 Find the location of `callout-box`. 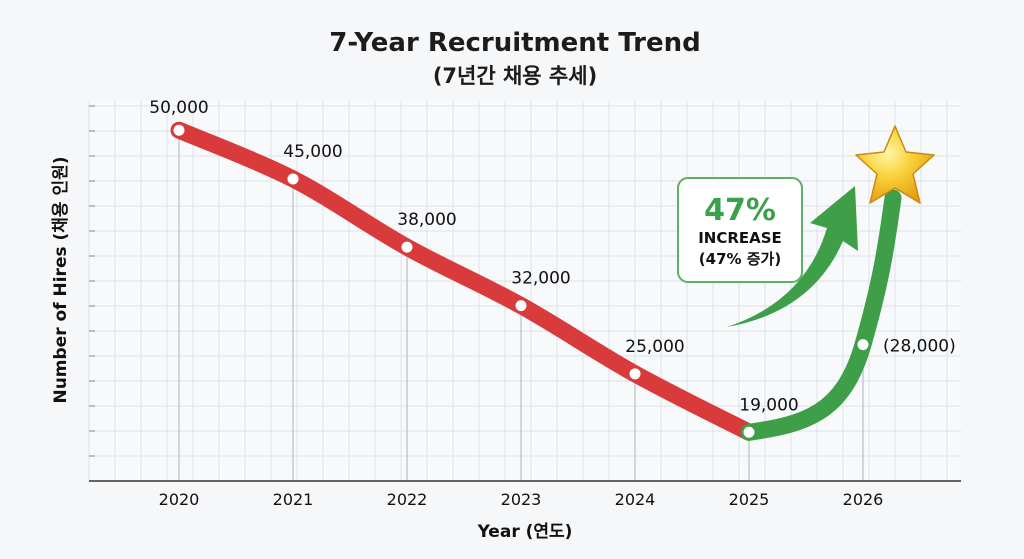

callout-box is located at coordinates (740, 230).